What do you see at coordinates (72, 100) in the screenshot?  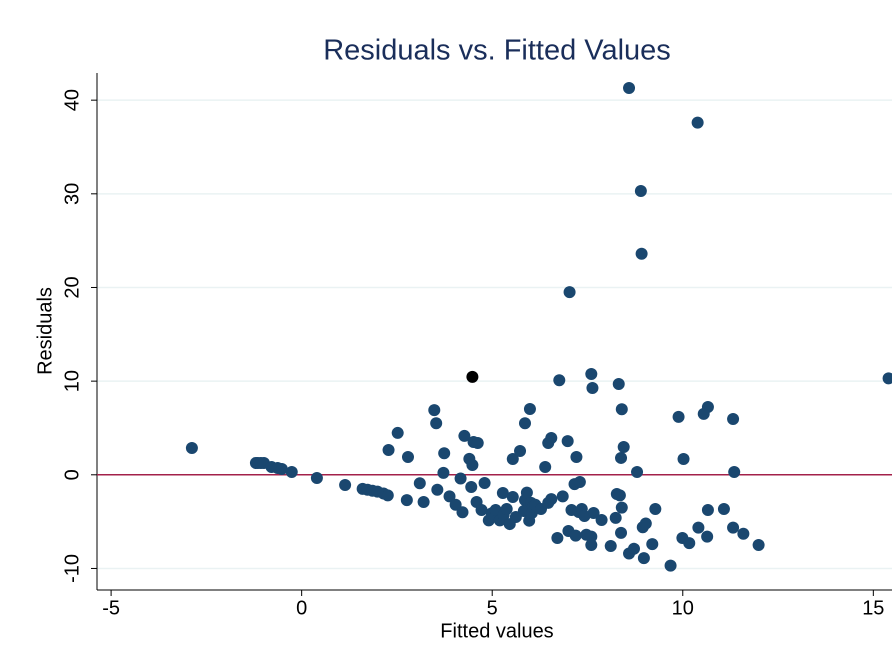 I see `y-tick-label: 40` at bounding box center [72, 100].